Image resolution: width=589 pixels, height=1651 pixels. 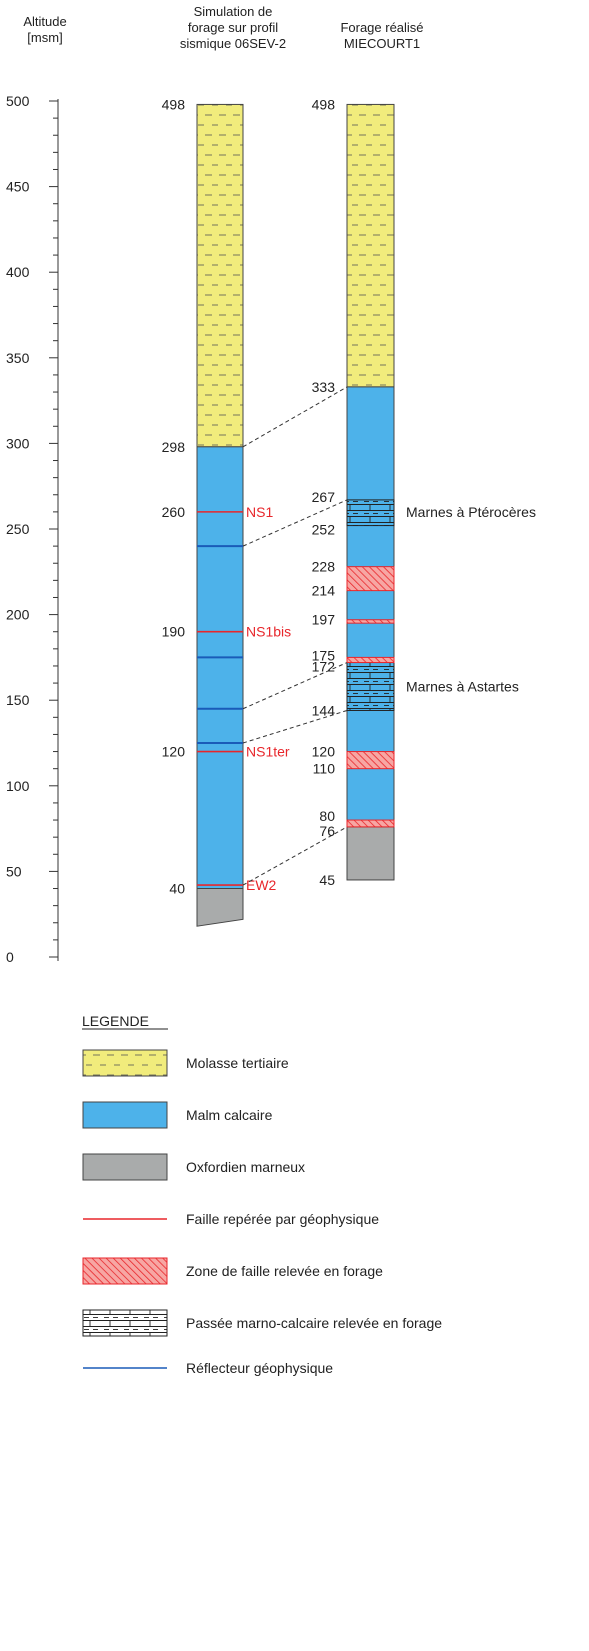 I want to click on simulation-header-line3: sismique 06SEV-2, so click(x=233, y=43).